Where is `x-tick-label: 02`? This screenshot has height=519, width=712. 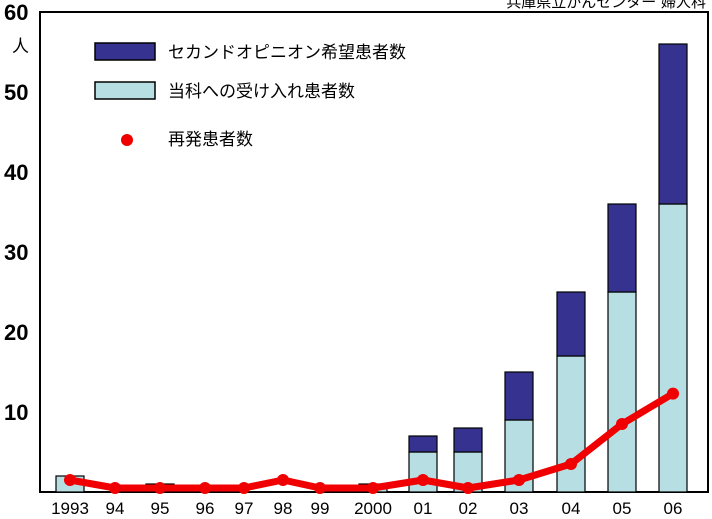
x-tick-label: 02 is located at coordinates (468, 508).